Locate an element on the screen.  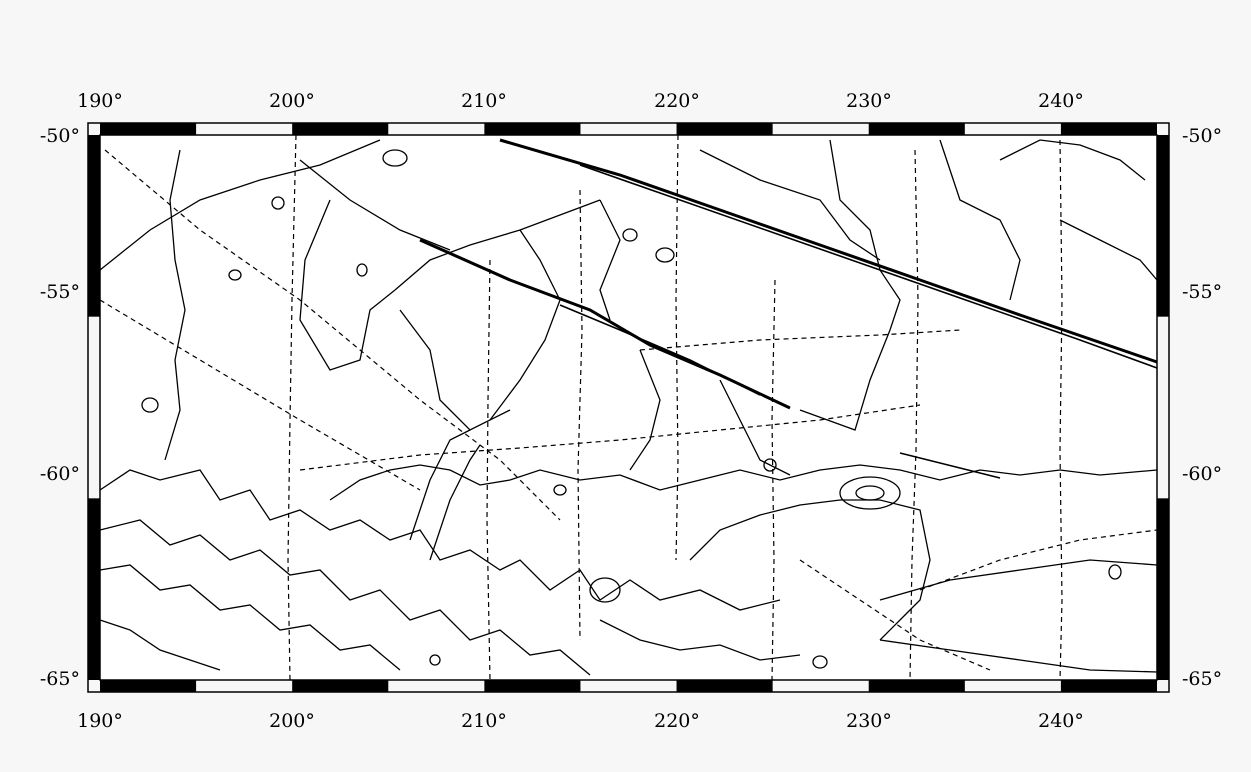
lat-labels-right: -50° -55° -60° -65° is located at coordinates (1202, 407).